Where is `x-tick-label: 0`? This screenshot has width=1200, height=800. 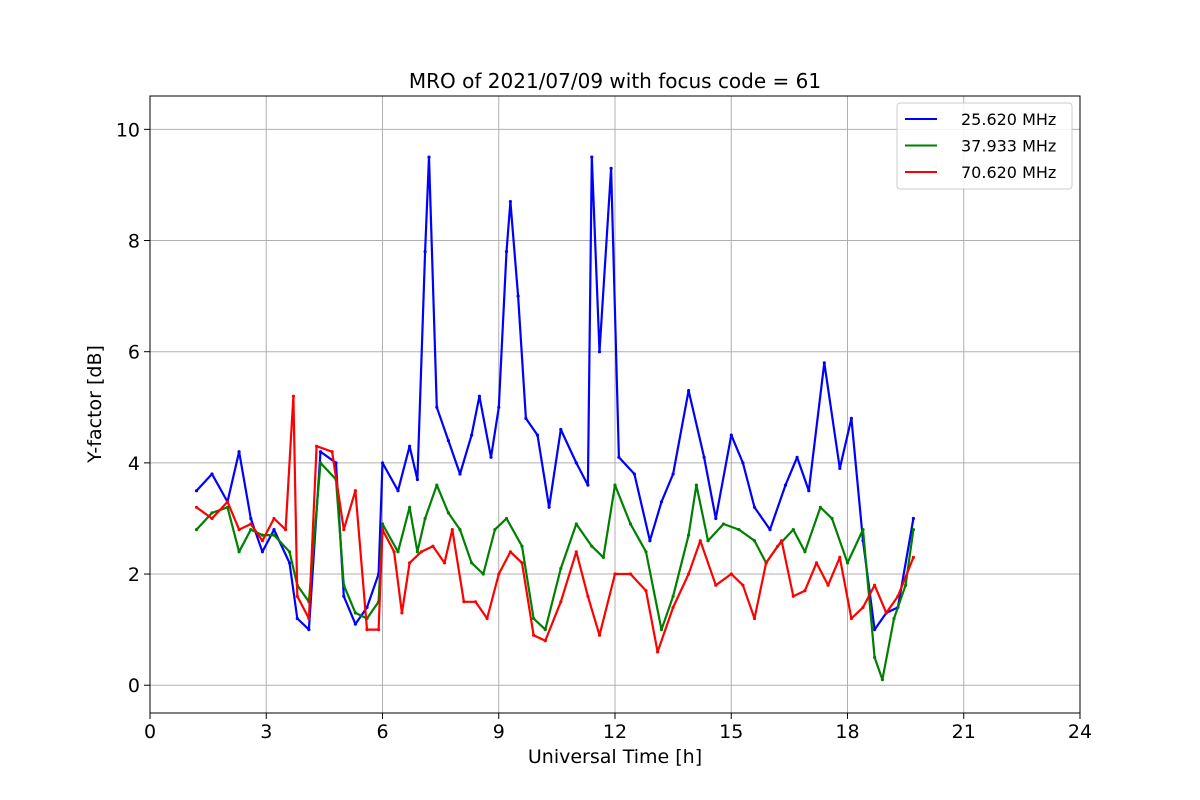 x-tick-label: 0 is located at coordinates (150, 732).